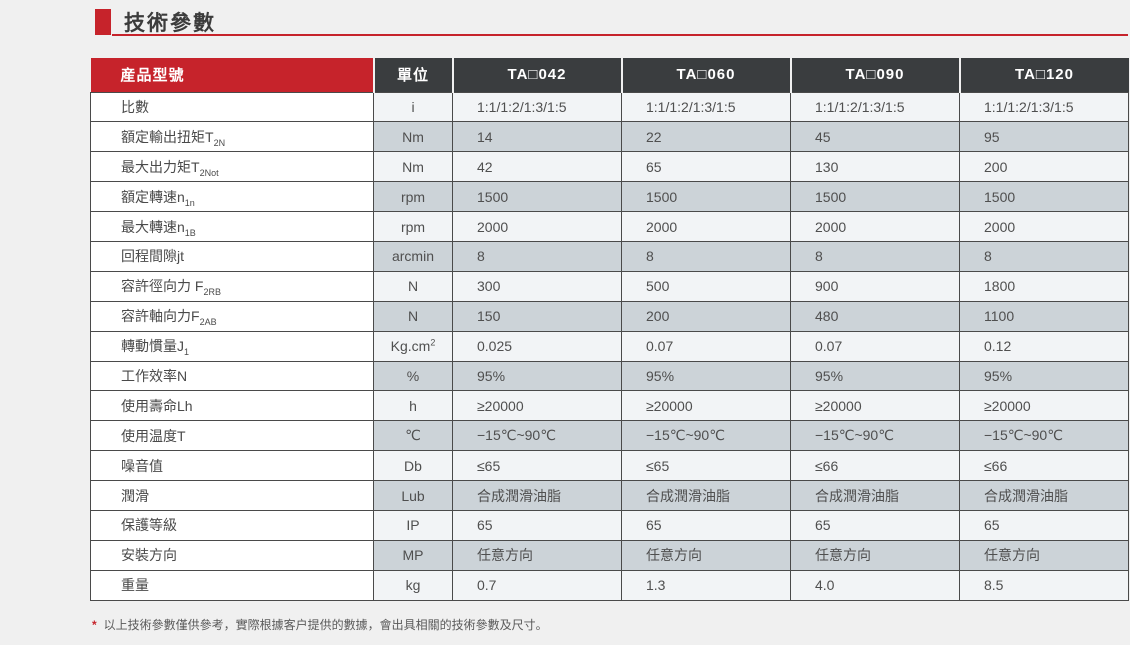 The height and width of the screenshot is (645, 1130). Describe the element at coordinates (620, 35) in the screenshot. I see `title-underline` at that location.